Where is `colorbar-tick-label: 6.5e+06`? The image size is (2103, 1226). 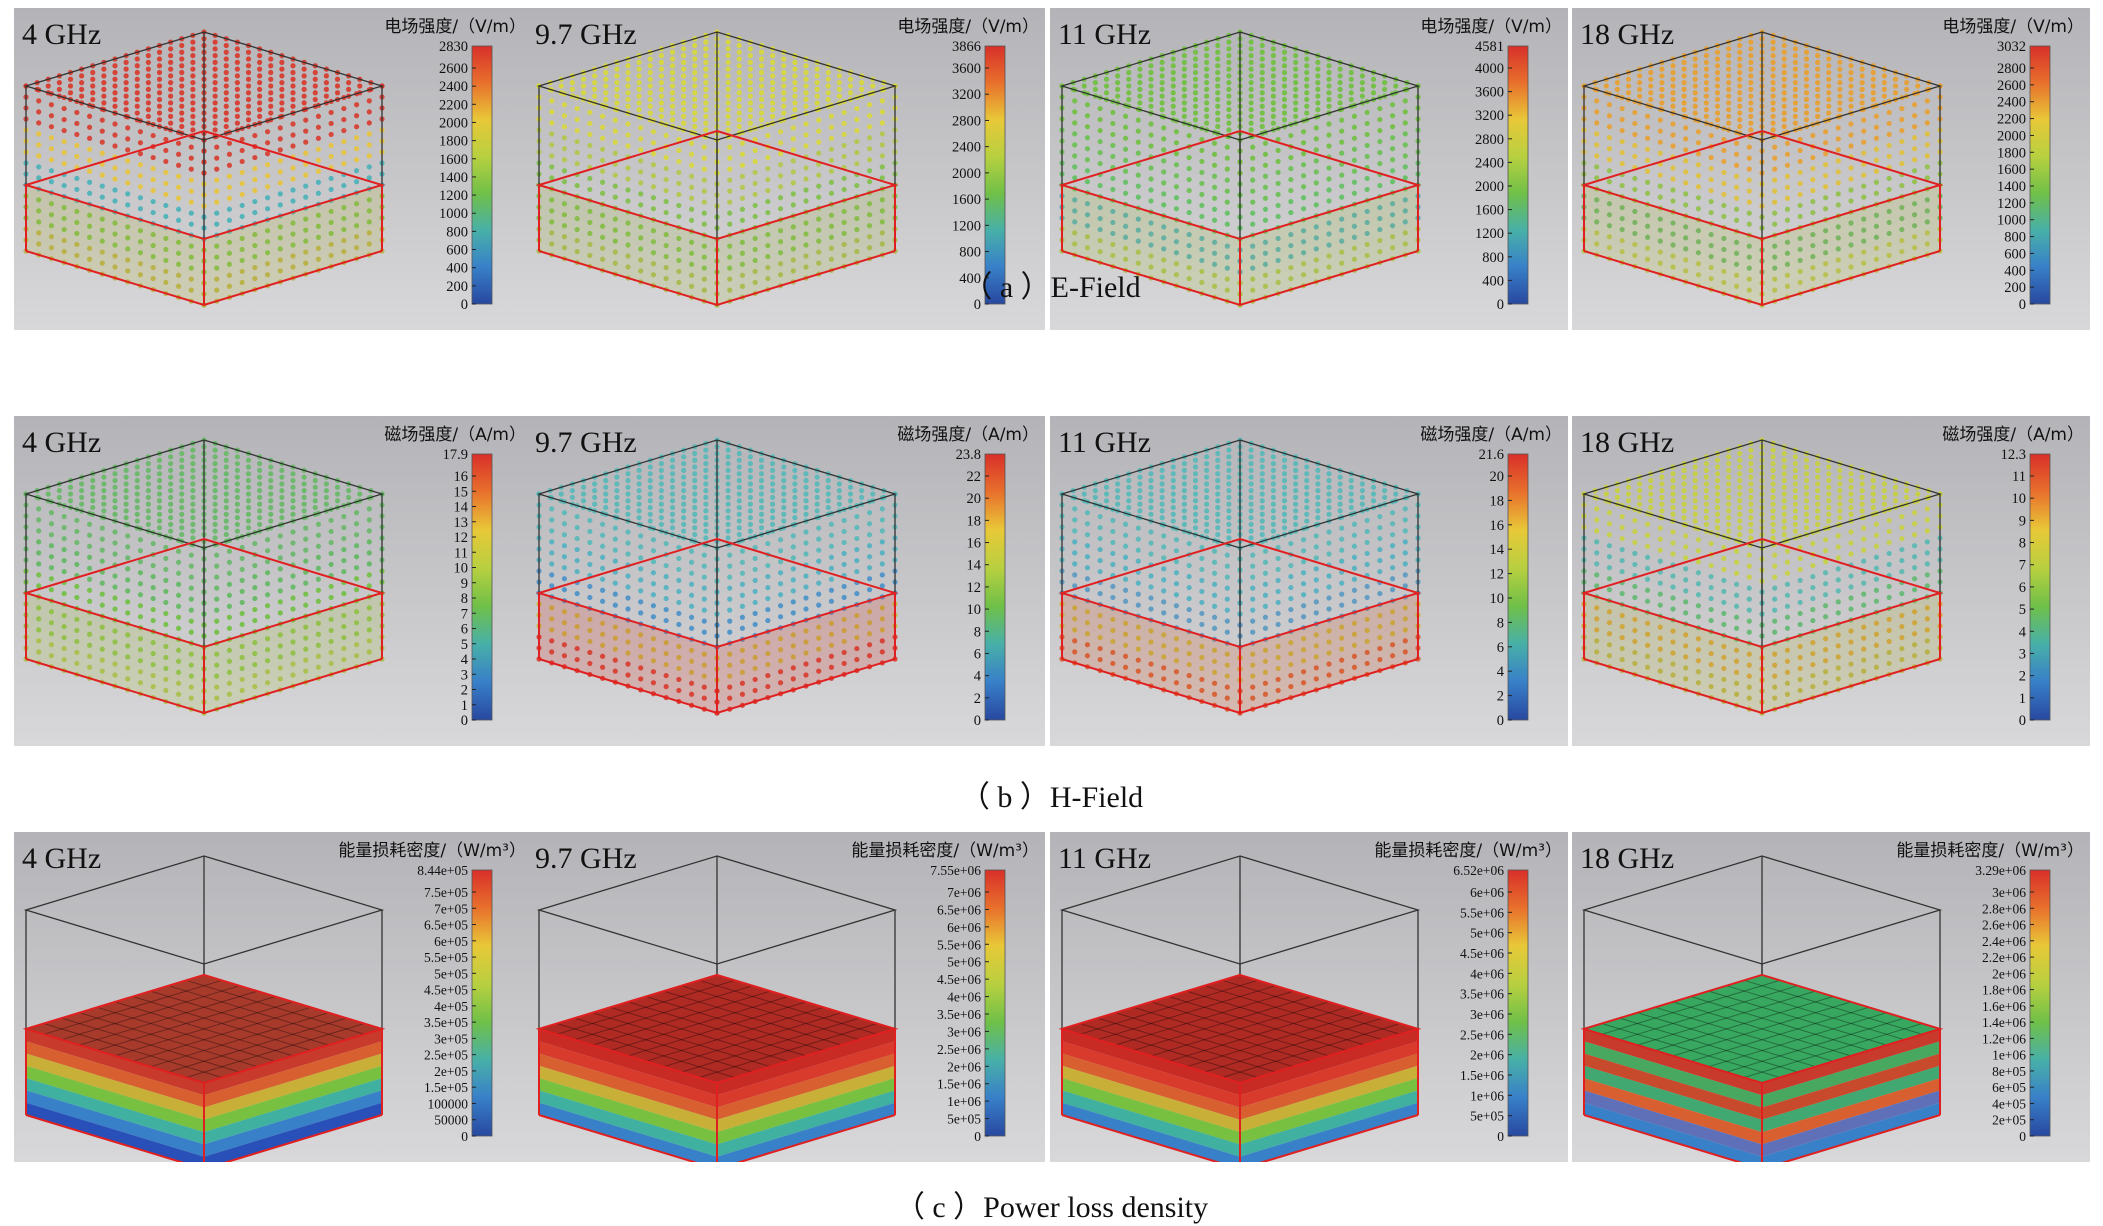
colorbar-tick-label: 6.5e+06 is located at coordinates (959, 909).